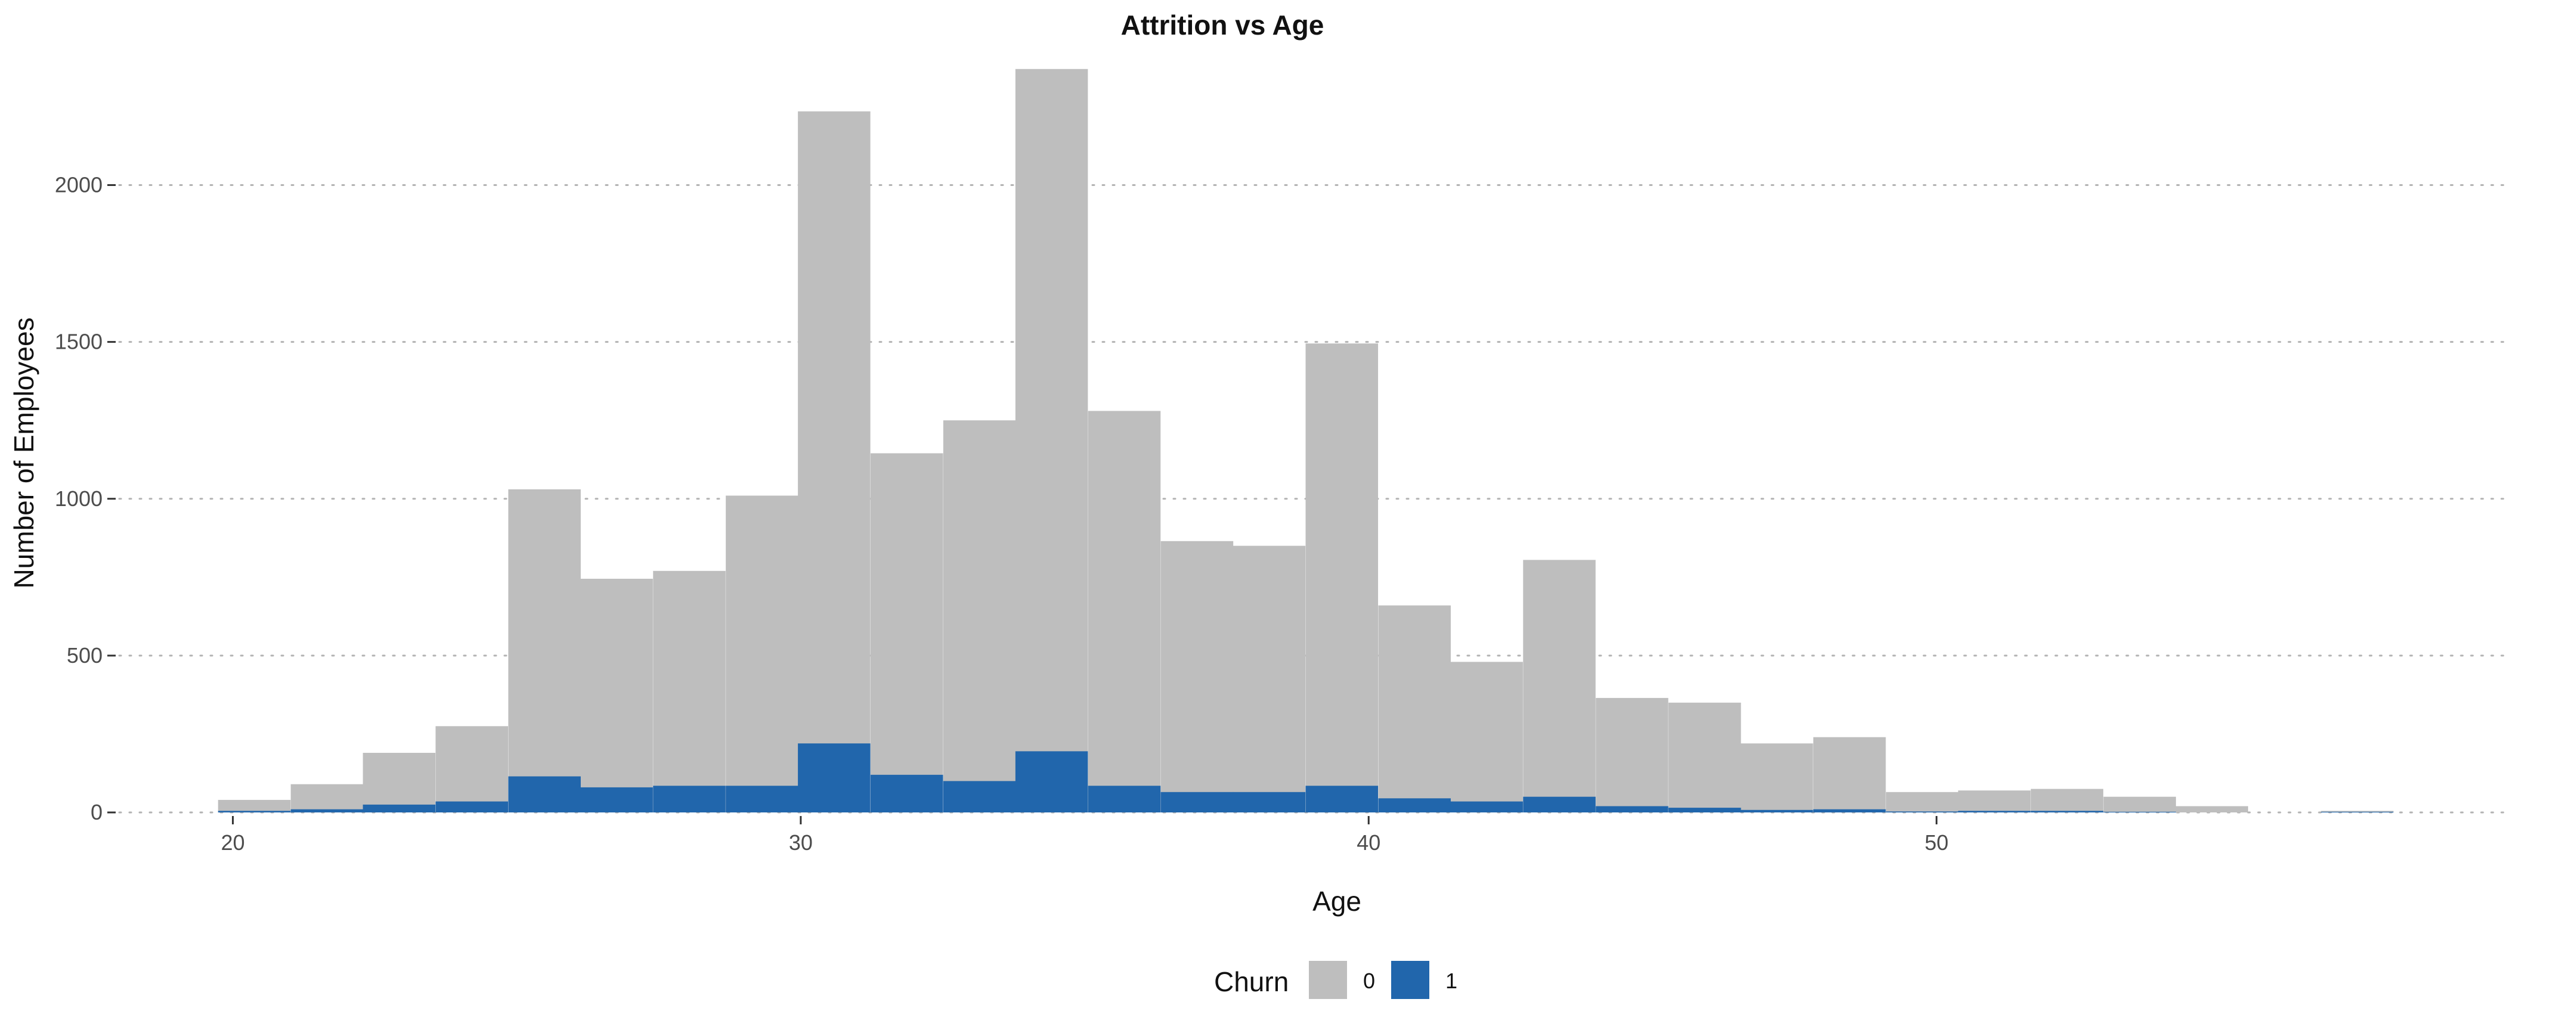 The image size is (2576, 1030). I want to click on legend-label-0: 0, so click(1369, 981).